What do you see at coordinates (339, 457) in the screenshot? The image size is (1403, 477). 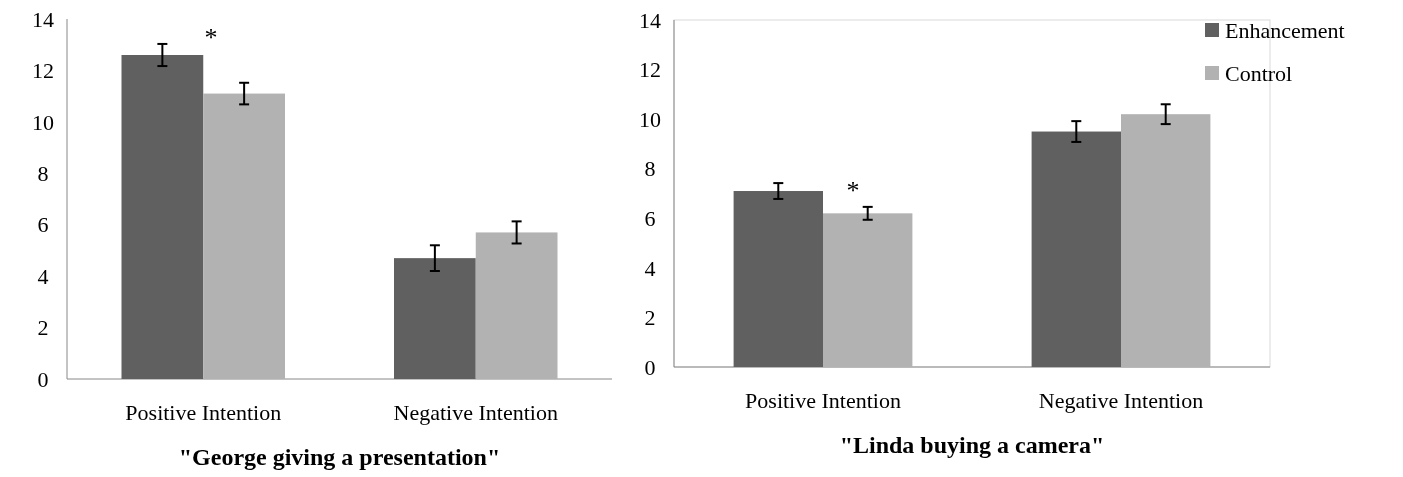 I see `text: "George giving a presentation"` at bounding box center [339, 457].